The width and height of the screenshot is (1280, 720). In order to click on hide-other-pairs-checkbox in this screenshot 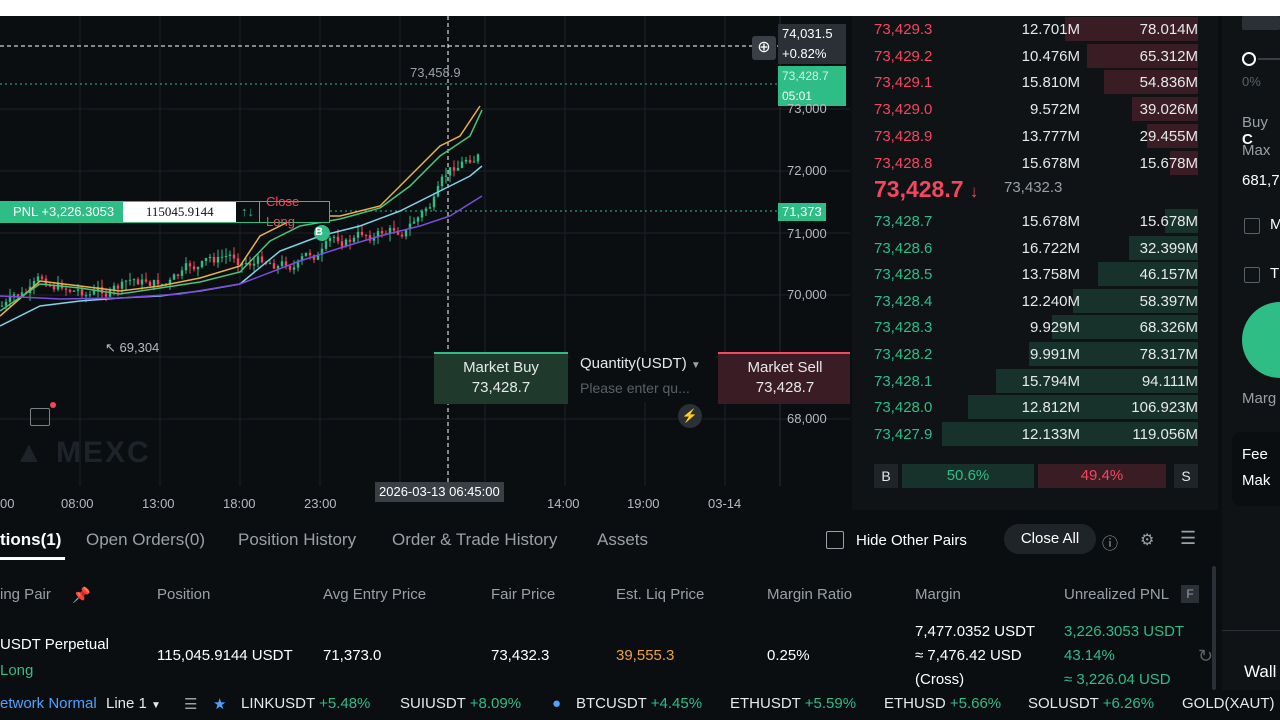, I will do `click(835, 540)`.